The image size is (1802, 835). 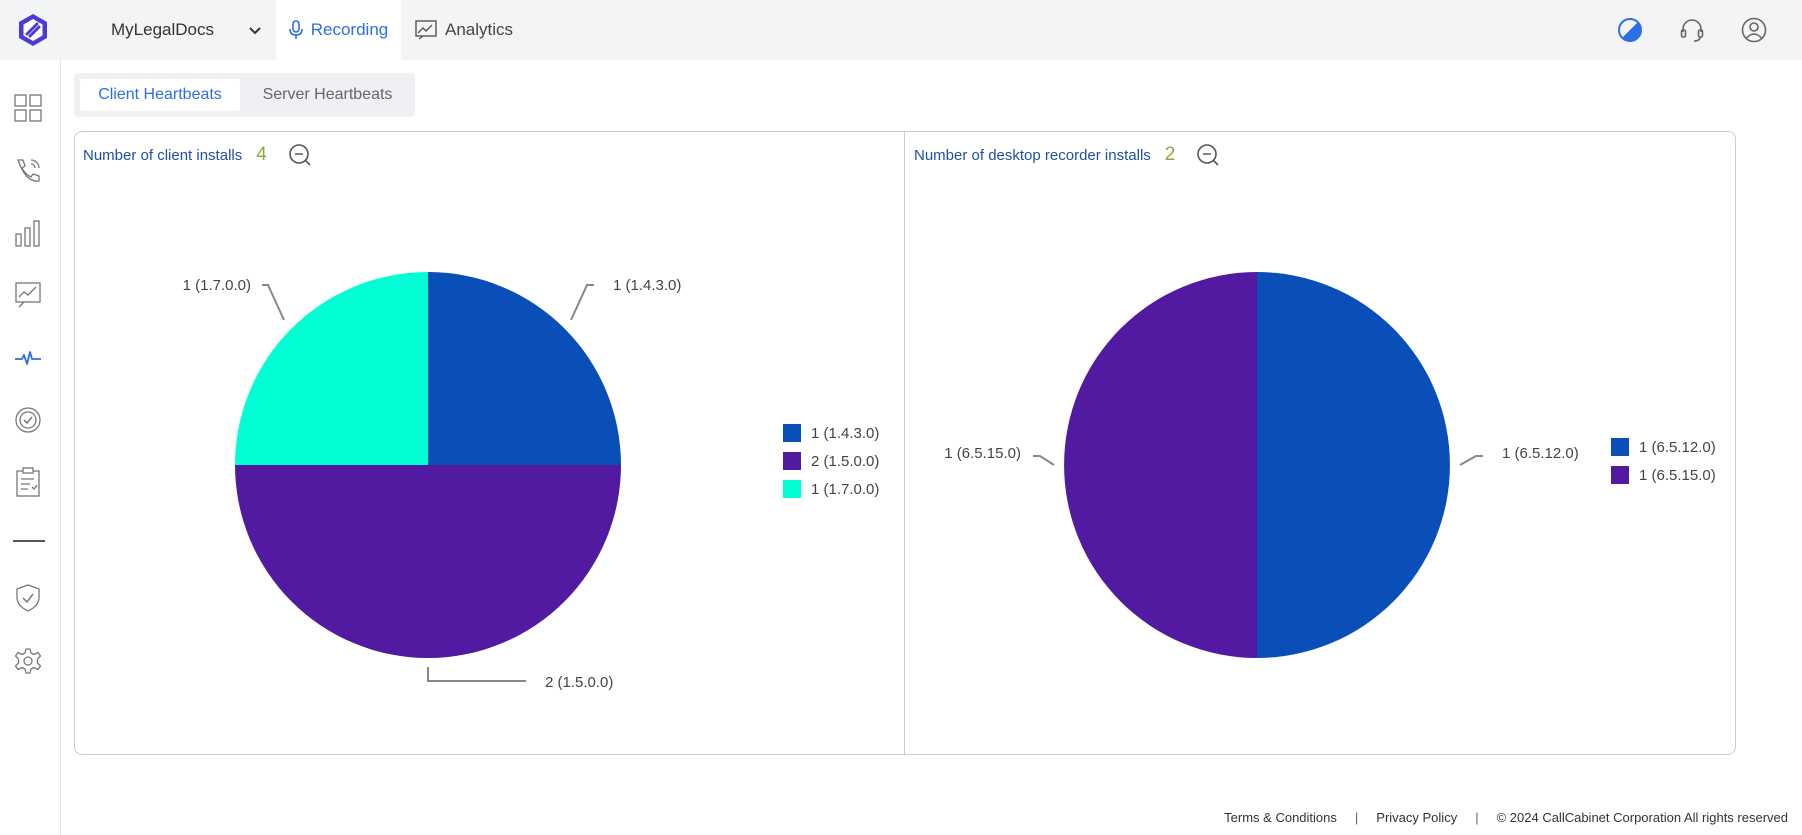 What do you see at coordinates (479, 29) in the screenshot?
I see `nav-tab-label: Analytics` at bounding box center [479, 29].